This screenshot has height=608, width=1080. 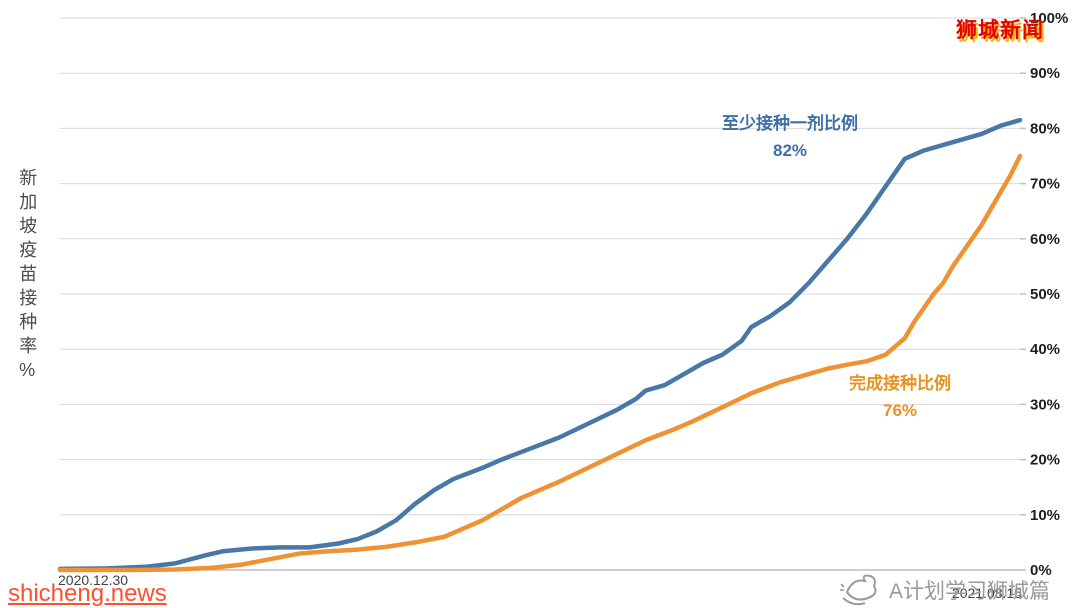 What do you see at coordinates (1045, 460) in the screenshot?
I see `y-axis-tick-label: 20%` at bounding box center [1045, 460].